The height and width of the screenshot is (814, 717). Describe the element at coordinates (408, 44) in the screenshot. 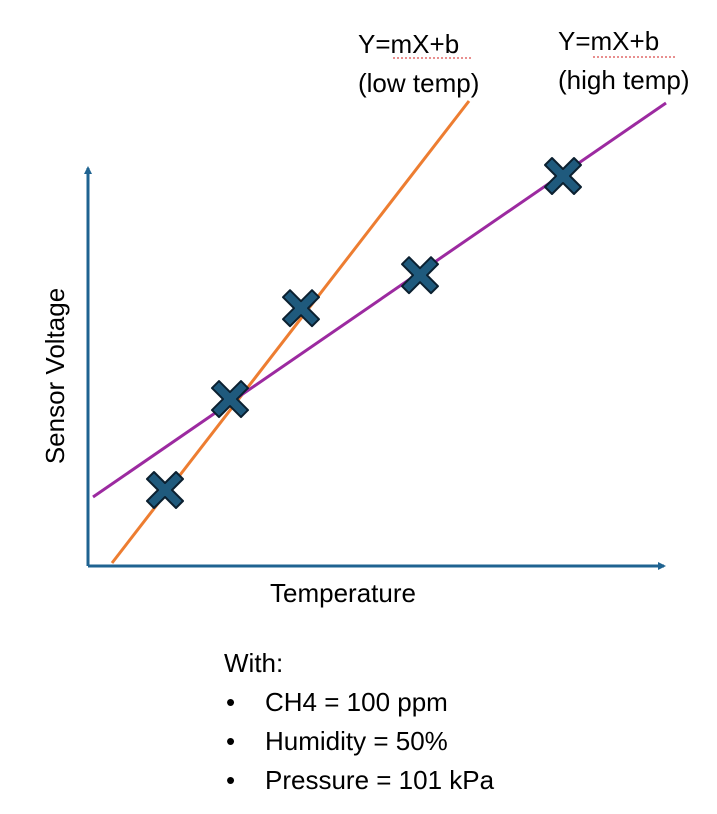

I see `low-temp-equation: Y=mX+b` at that location.